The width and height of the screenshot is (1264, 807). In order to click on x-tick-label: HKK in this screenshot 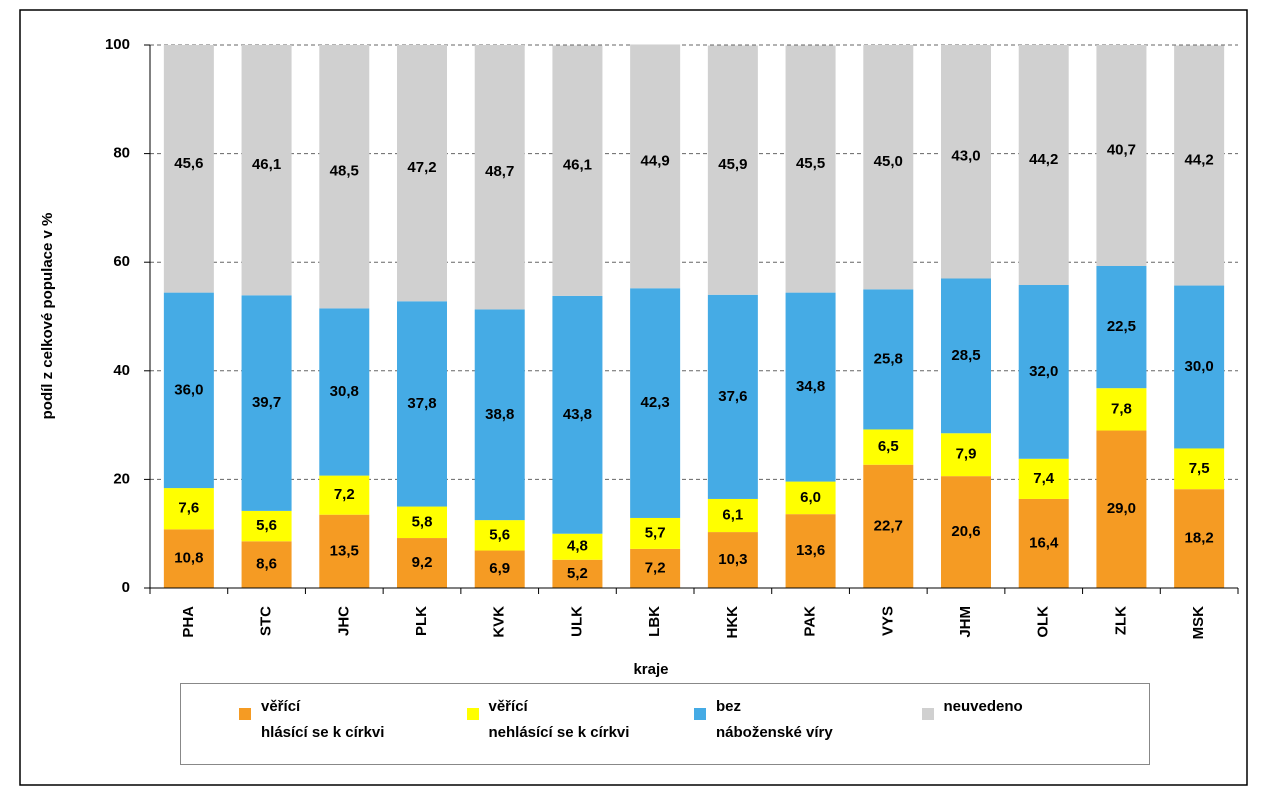, I will do `click(732, 622)`.